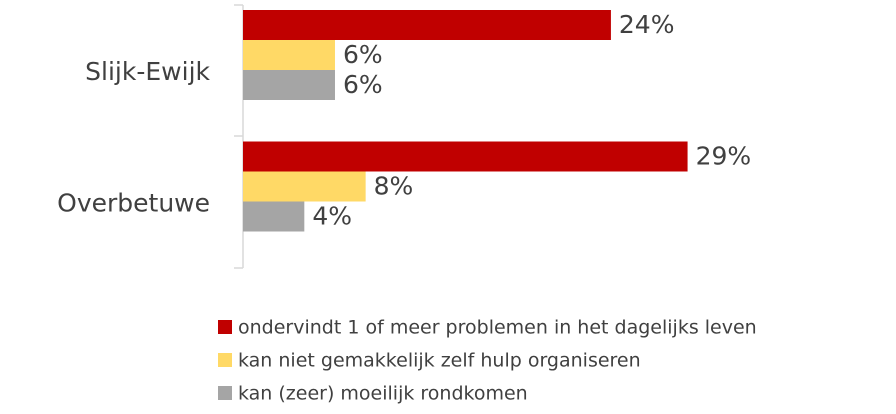  What do you see at coordinates (133, 202) in the screenshot?
I see `category-label: Overbetuwe` at bounding box center [133, 202].